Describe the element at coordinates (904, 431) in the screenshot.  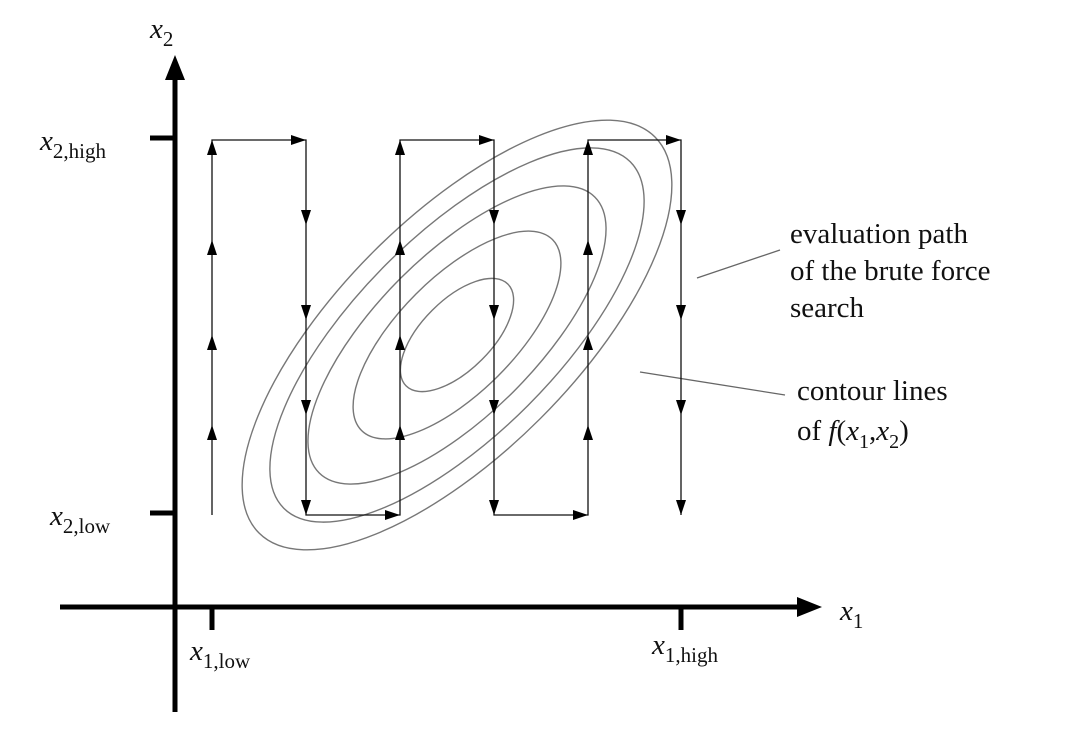
I see `annotation-text: )` at that location.